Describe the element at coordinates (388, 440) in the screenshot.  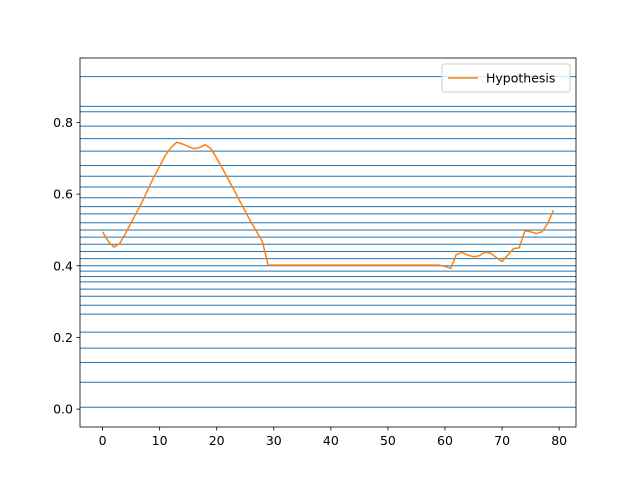
I see `x-tick-label: 50` at that location.